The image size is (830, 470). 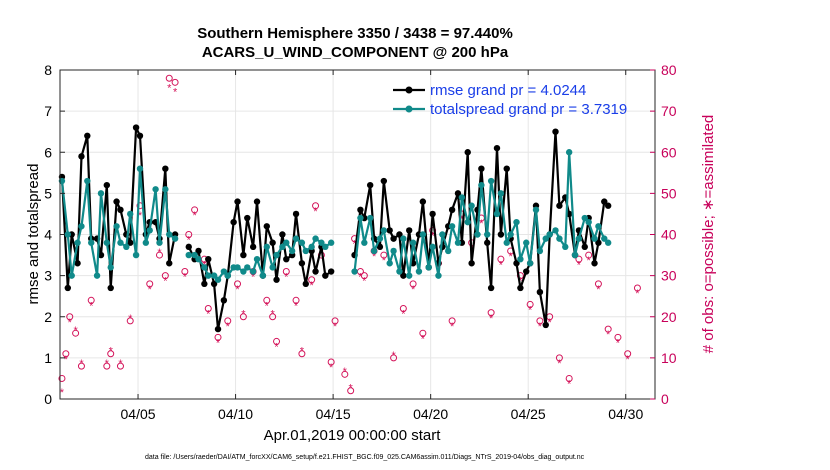 What do you see at coordinates (625, 414) in the screenshot?
I see `x-tick-label: 04/30` at bounding box center [625, 414].